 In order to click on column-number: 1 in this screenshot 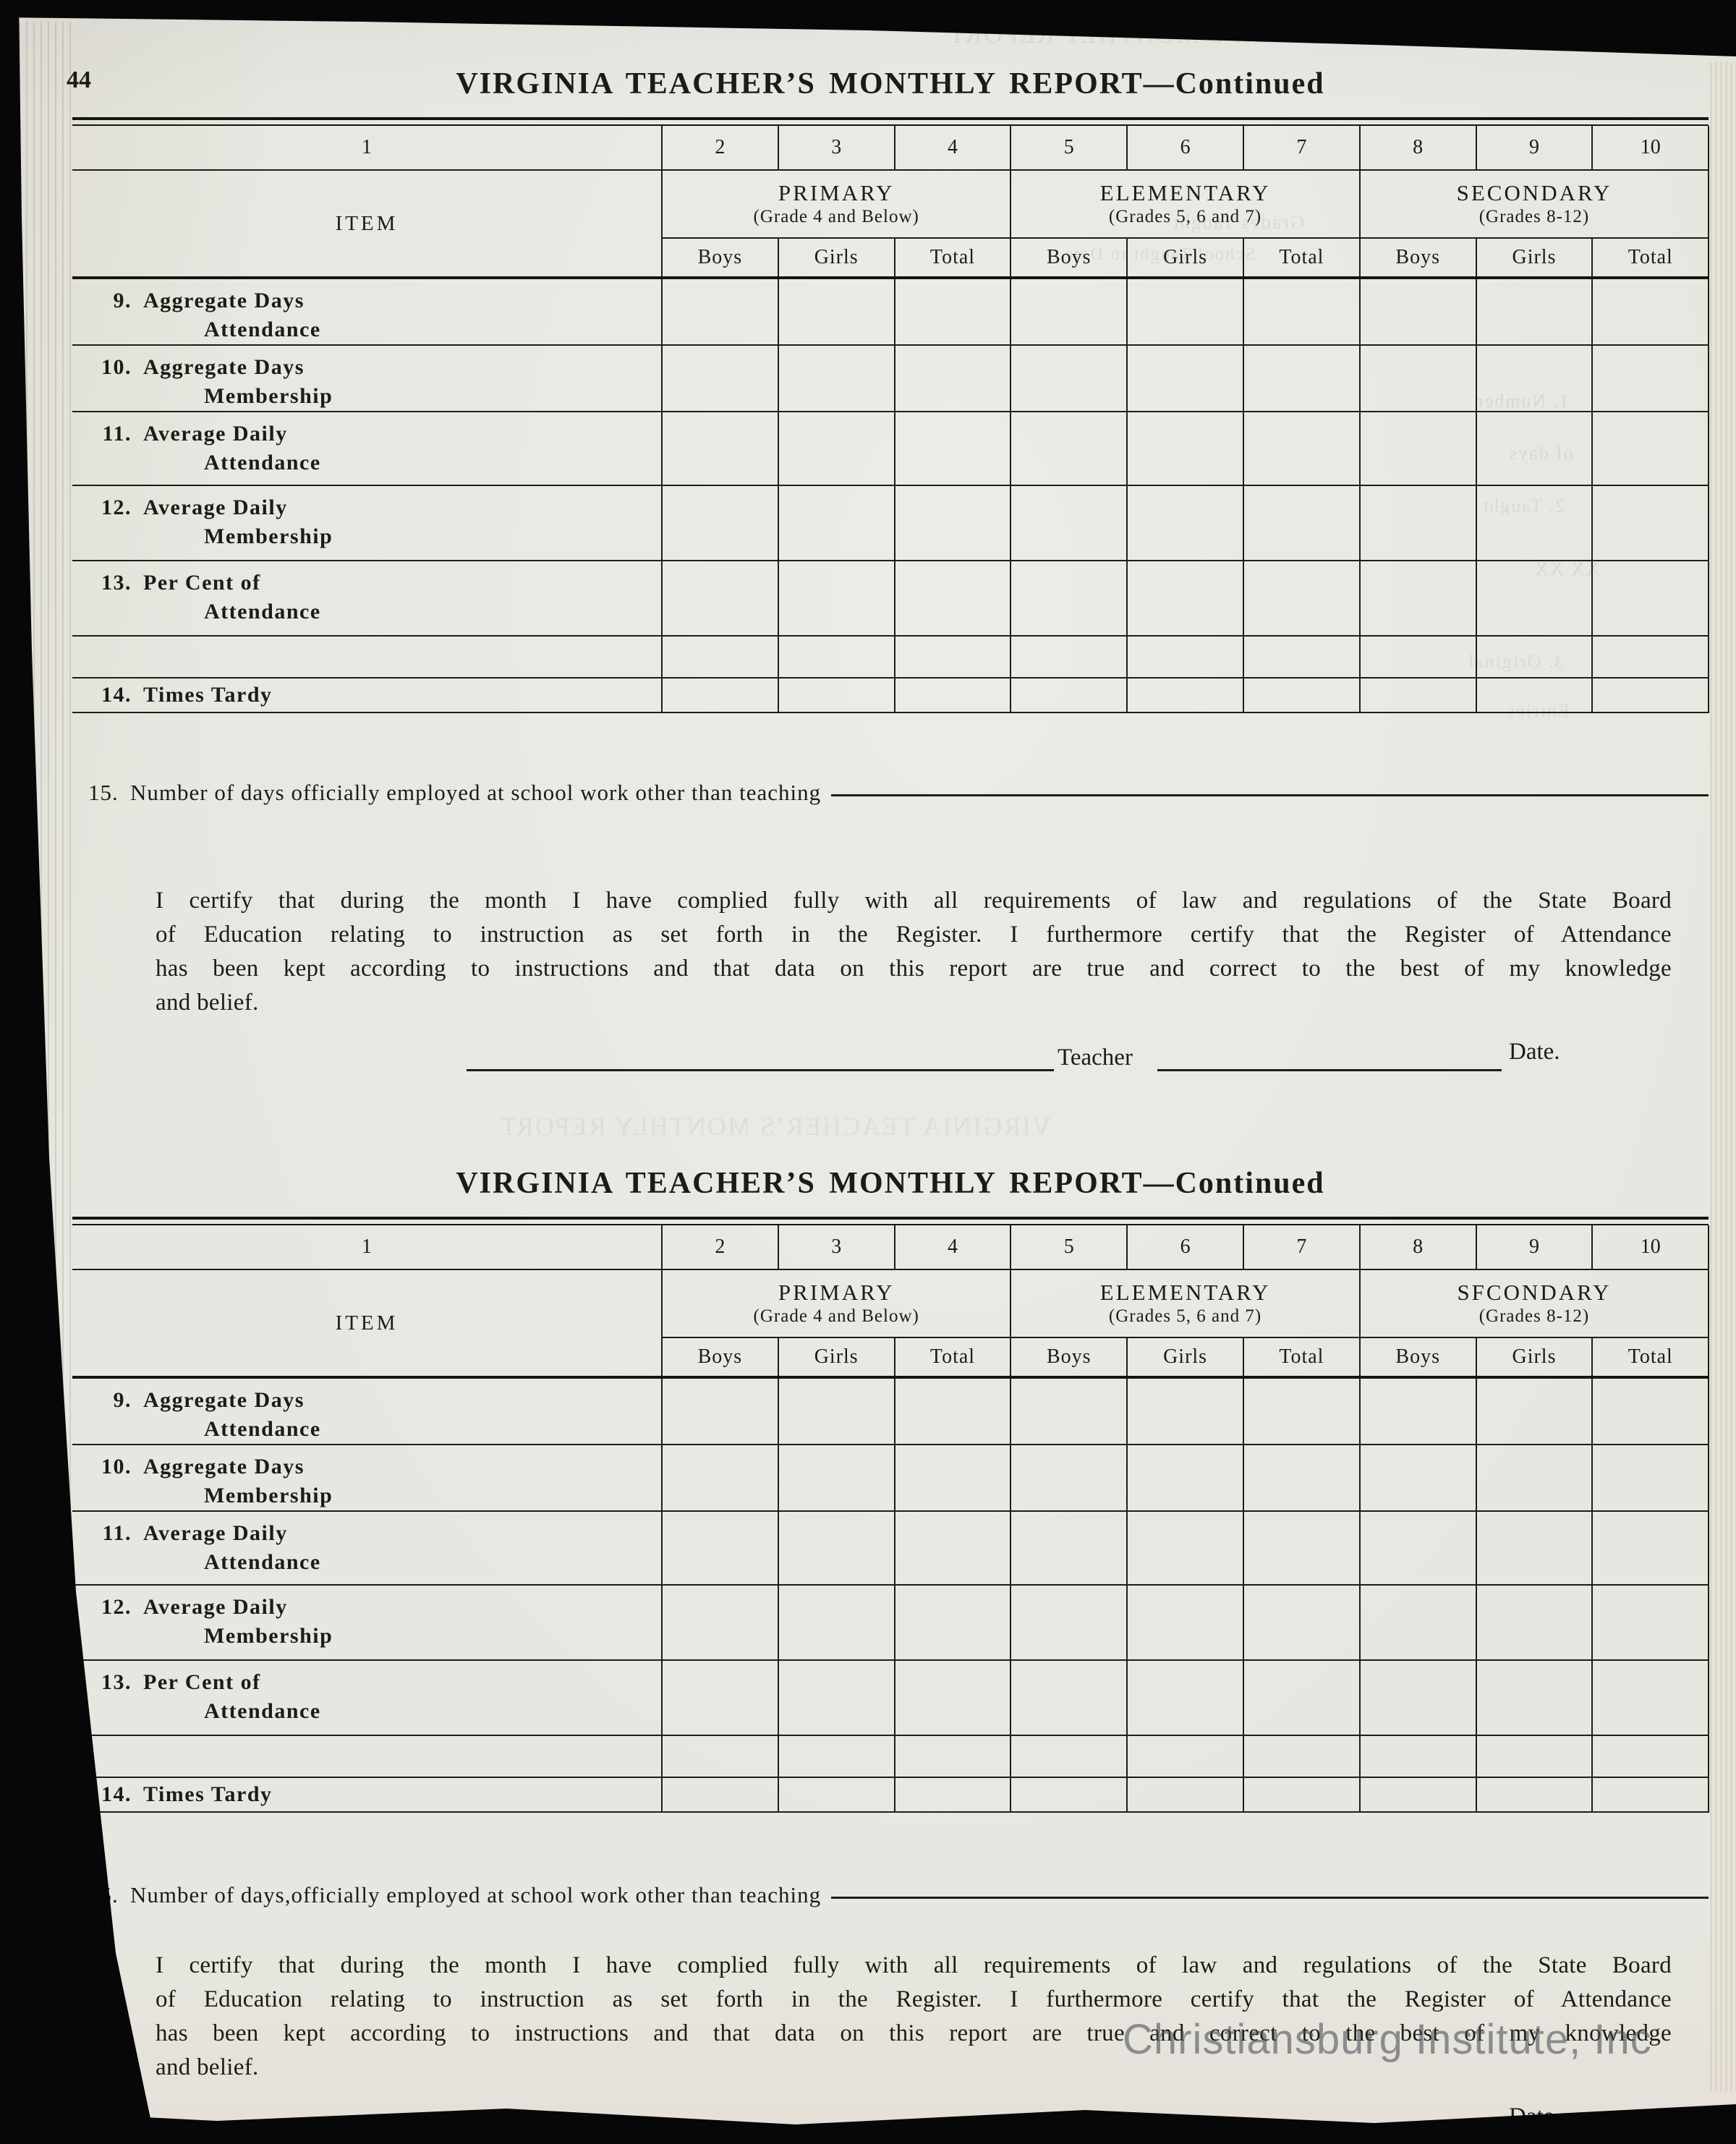, I will do `click(367, 1247)`.